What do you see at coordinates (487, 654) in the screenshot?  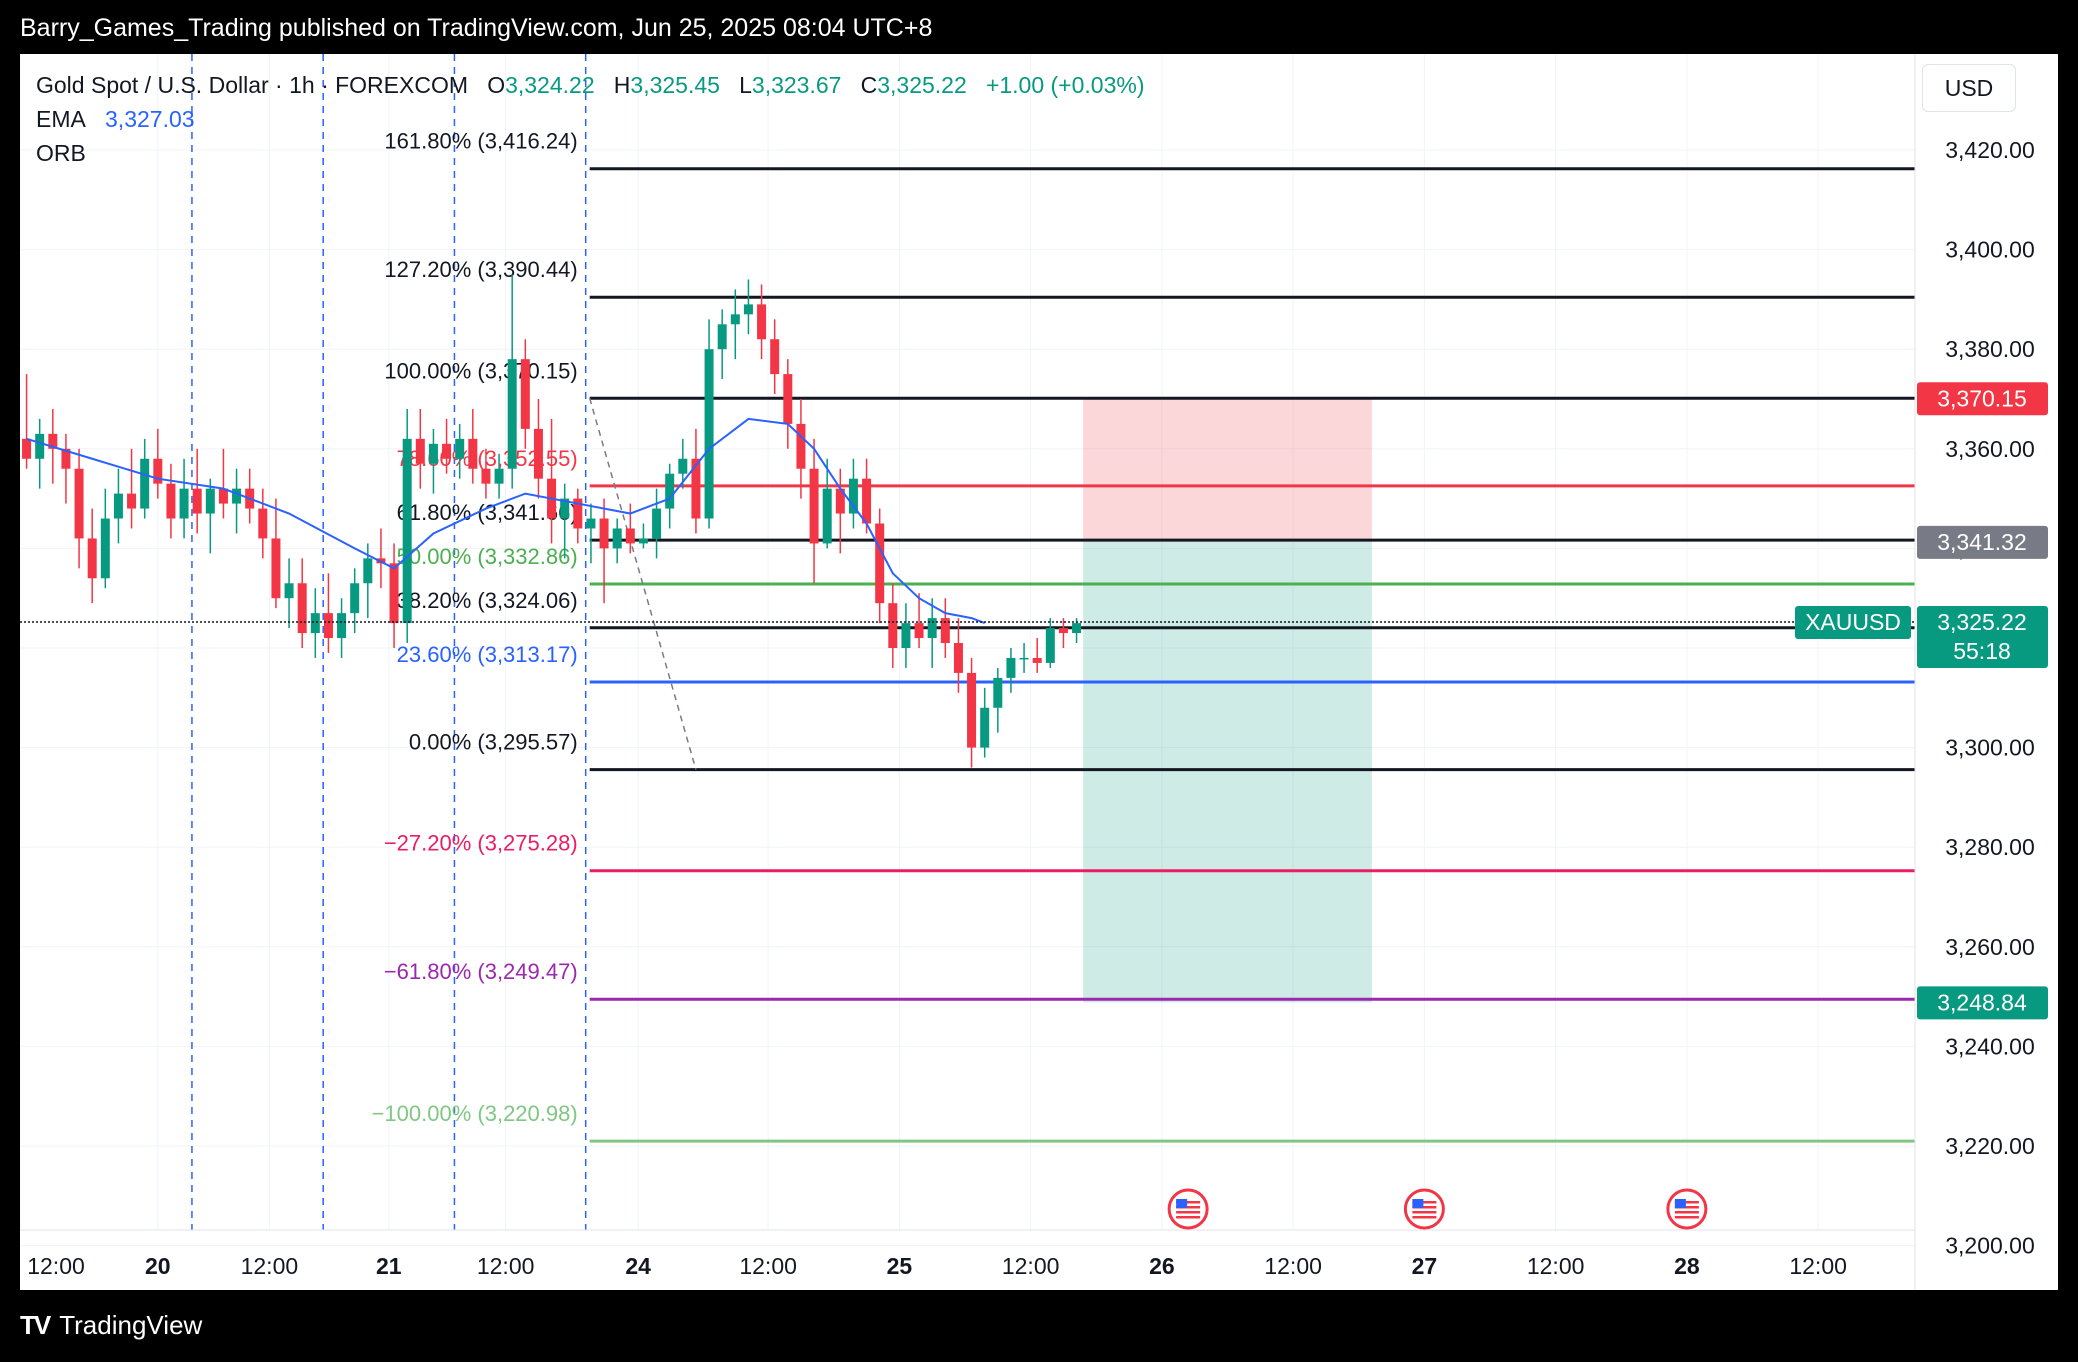 I see `fib-level-label: 23.60% (3,313.17)` at bounding box center [487, 654].